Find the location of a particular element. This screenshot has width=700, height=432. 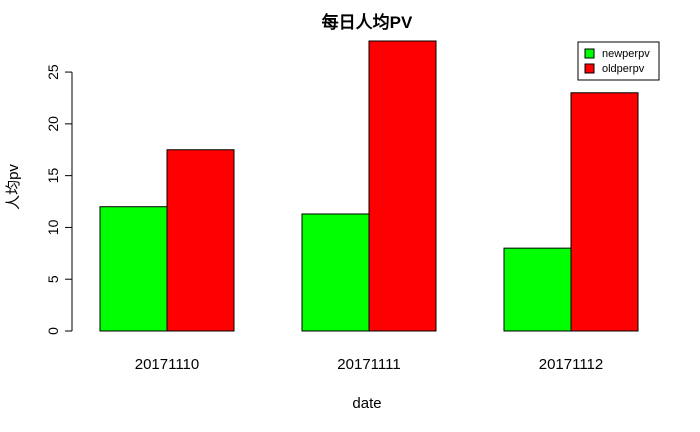

y-tick-label: 10 is located at coordinates (53, 227).